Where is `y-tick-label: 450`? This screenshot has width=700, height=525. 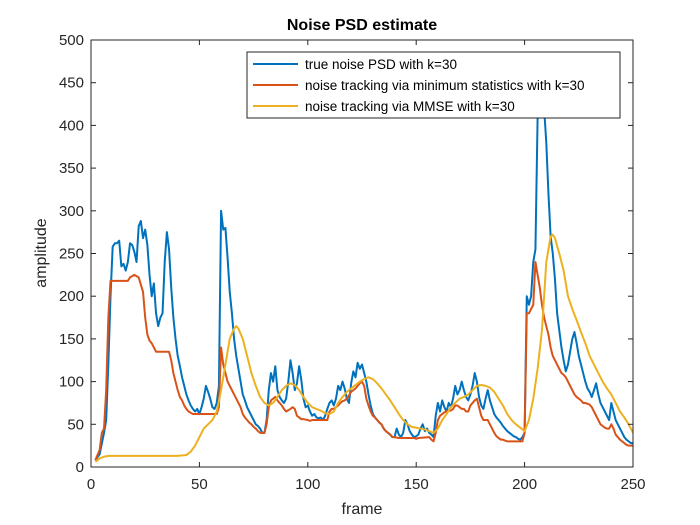 y-tick-label: 450 is located at coordinates (71, 83).